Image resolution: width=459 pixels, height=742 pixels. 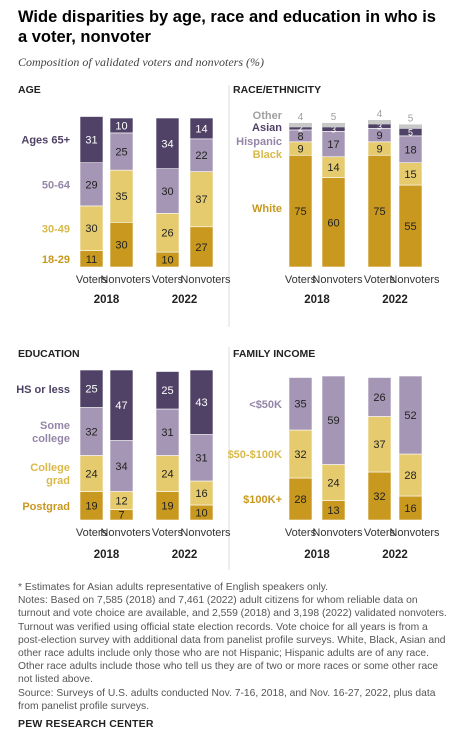 What do you see at coordinates (56, 260) in the screenshot?
I see `series-label: 18-29` at bounding box center [56, 260].